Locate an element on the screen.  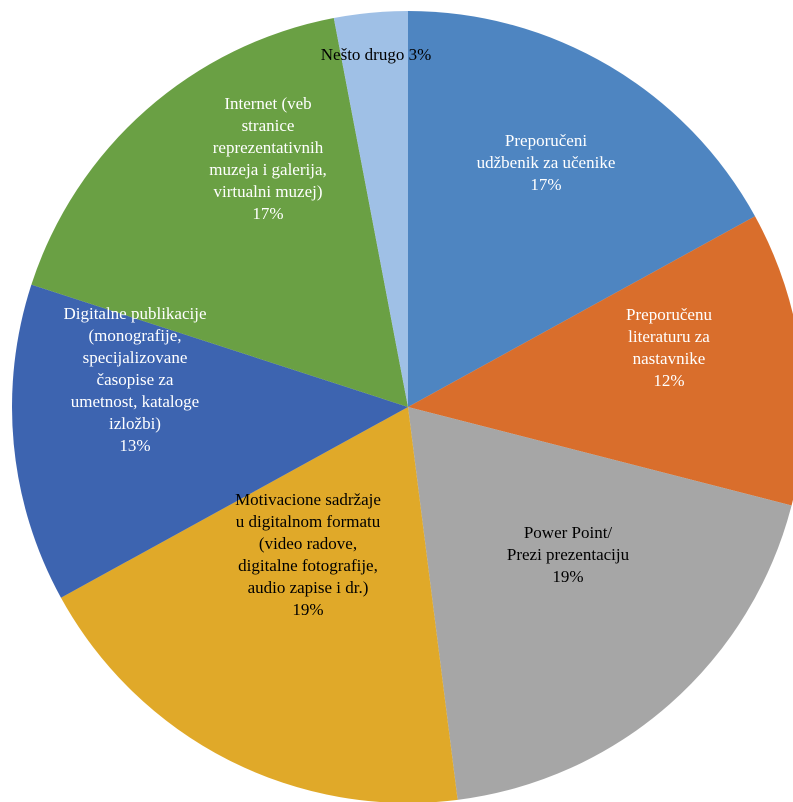
pie-slice-label-line: časopise za is located at coordinates (135, 379).